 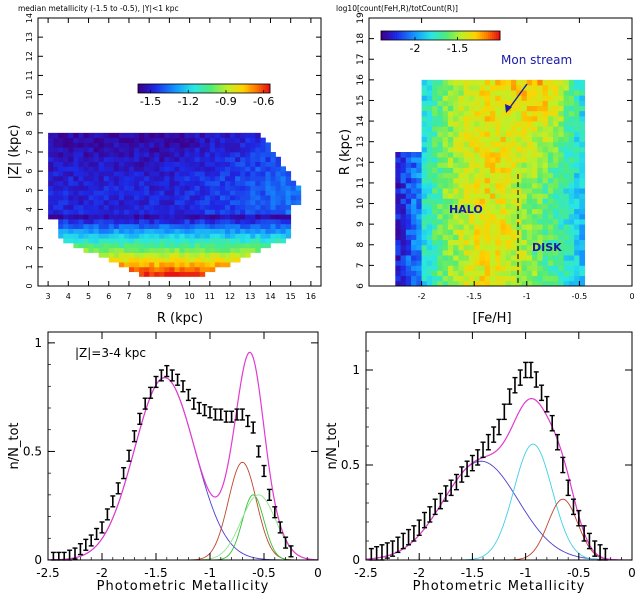 What do you see at coordinates (580, 296) in the screenshot?
I see `x-tick-label: -0.5` at bounding box center [580, 296].